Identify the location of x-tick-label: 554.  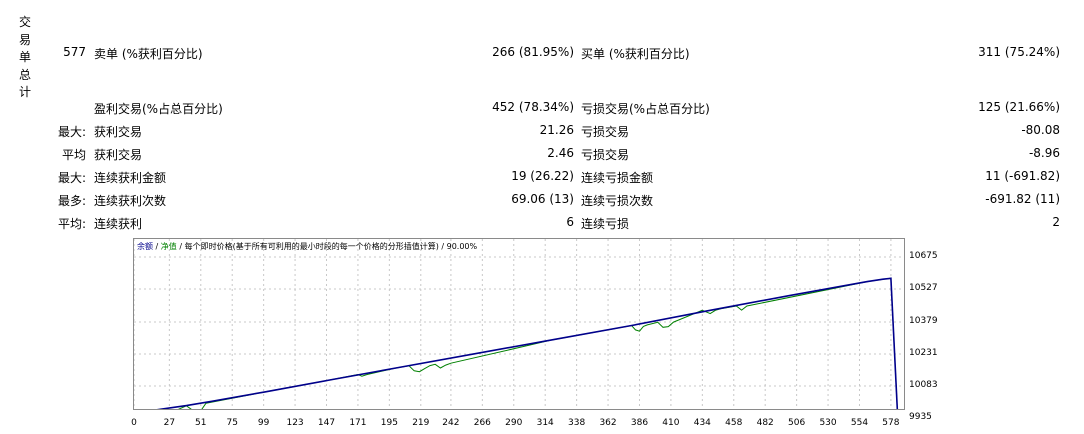
(859, 423).